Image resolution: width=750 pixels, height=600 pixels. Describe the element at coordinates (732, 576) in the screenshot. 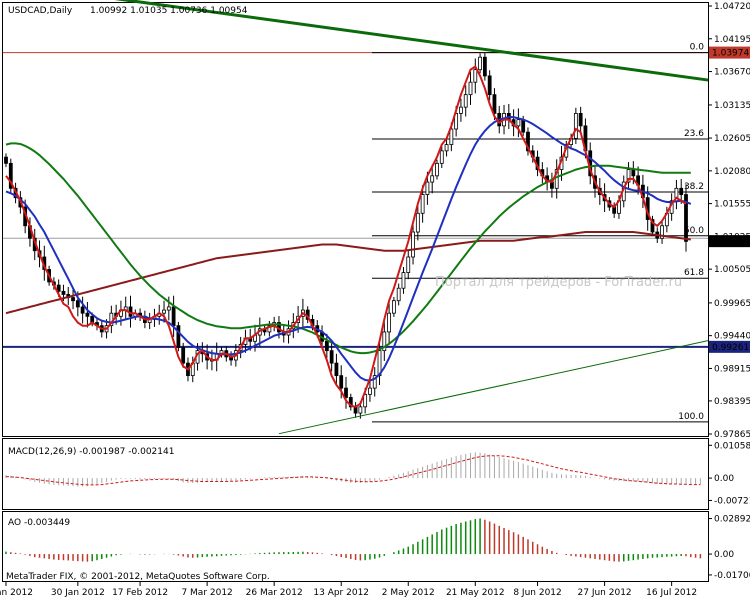

I see `ao-tick-label: -0.01700` at that location.